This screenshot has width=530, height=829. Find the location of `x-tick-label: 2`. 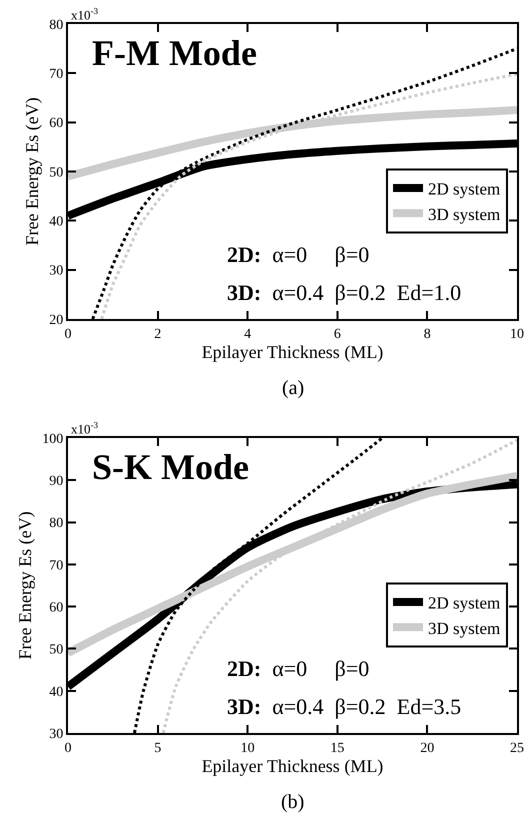

x-tick-label: 2 is located at coordinates (158, 334).